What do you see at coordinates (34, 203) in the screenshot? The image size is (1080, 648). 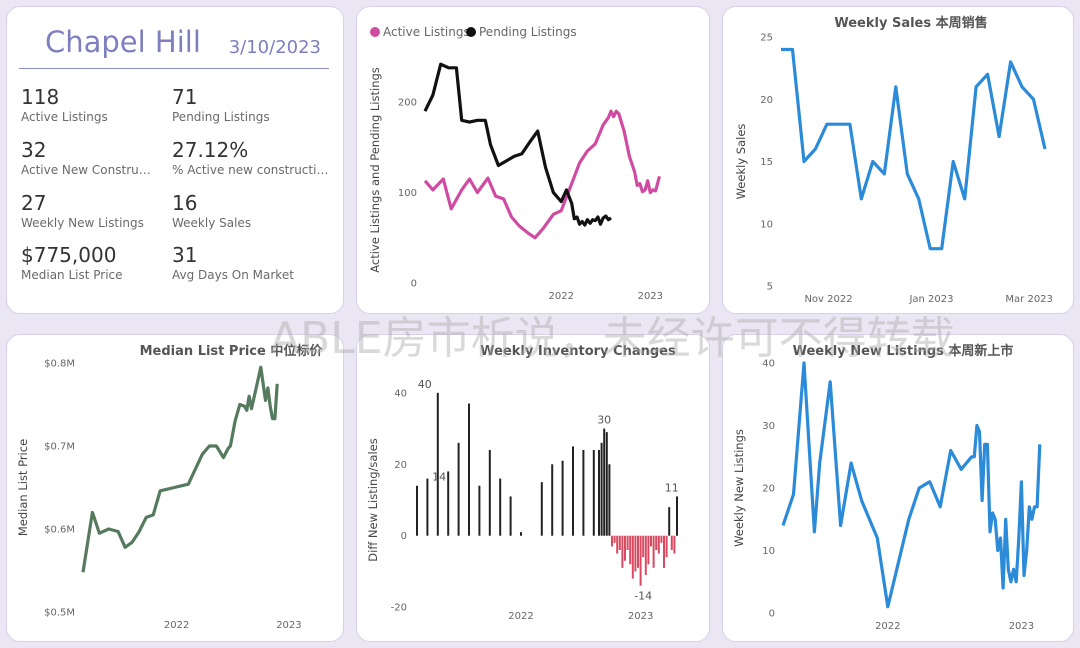 I see `kpi-value: 27` at bounding box center [34, 203].